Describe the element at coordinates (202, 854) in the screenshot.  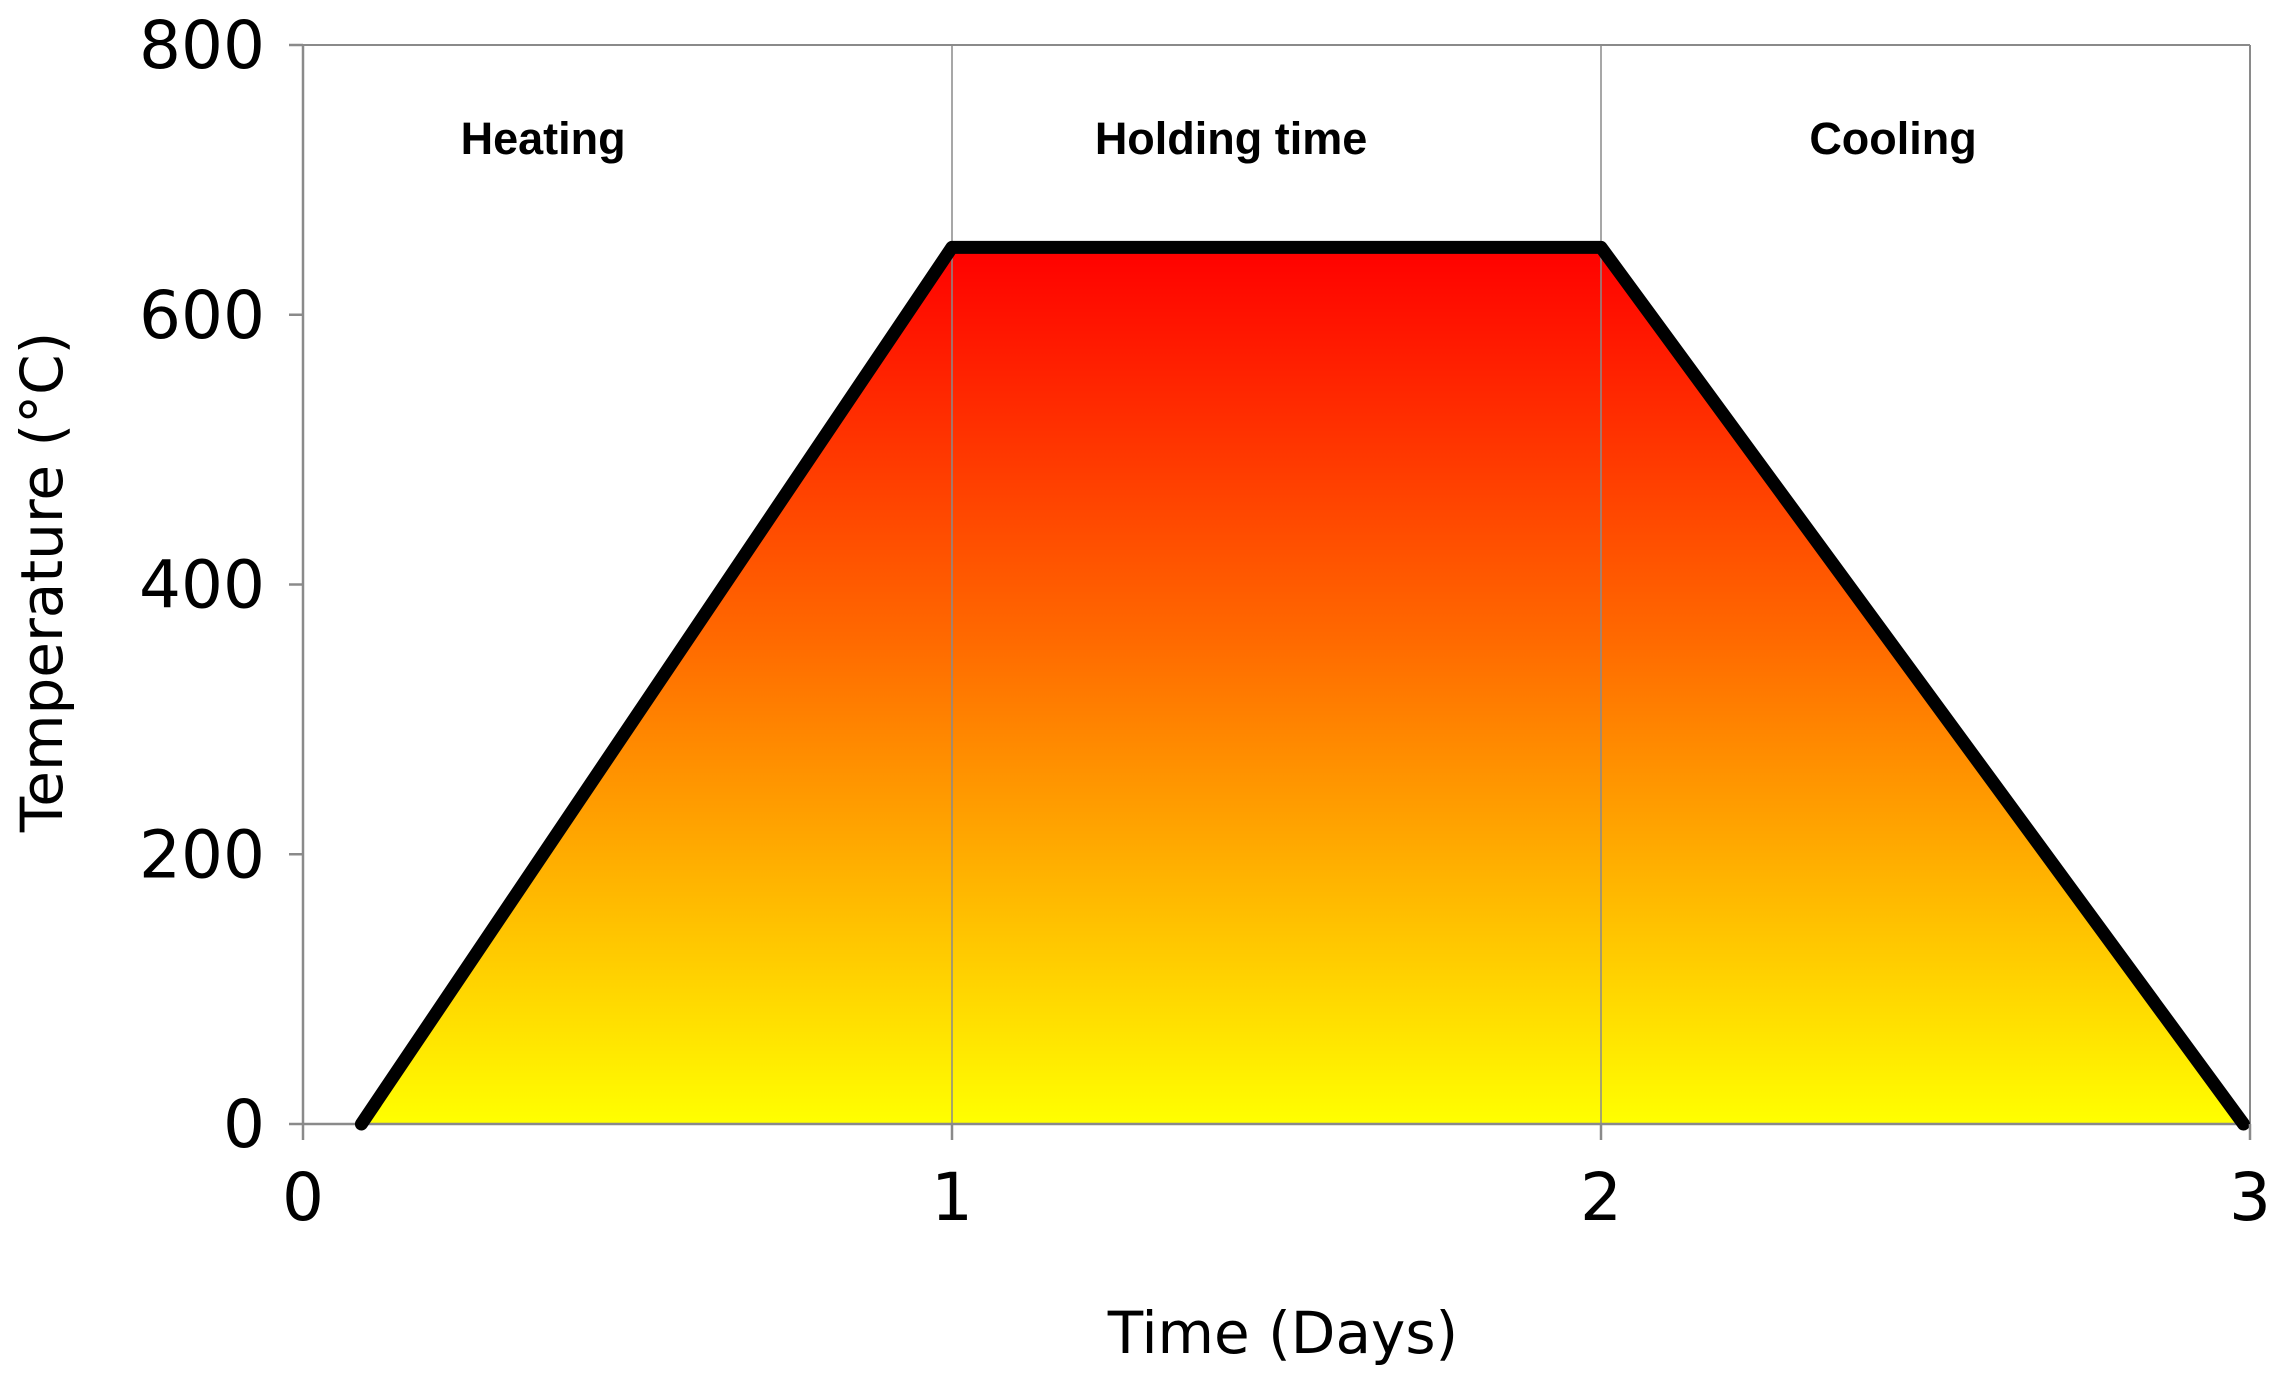
I see `y-tick-label: 200` at that location.